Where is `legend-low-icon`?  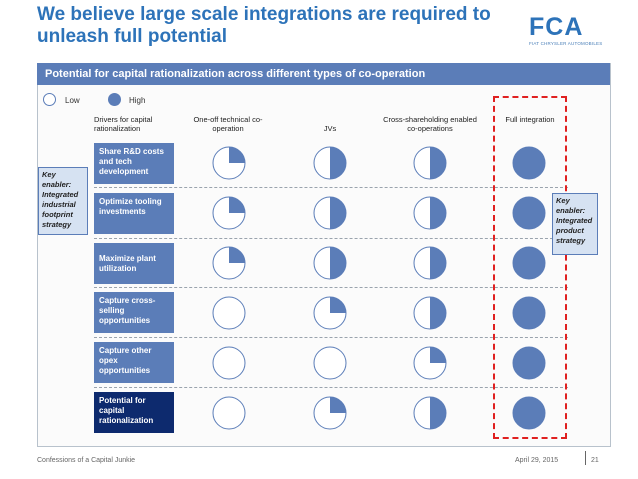 legend-low-icon is located at coordinates (49, 99).